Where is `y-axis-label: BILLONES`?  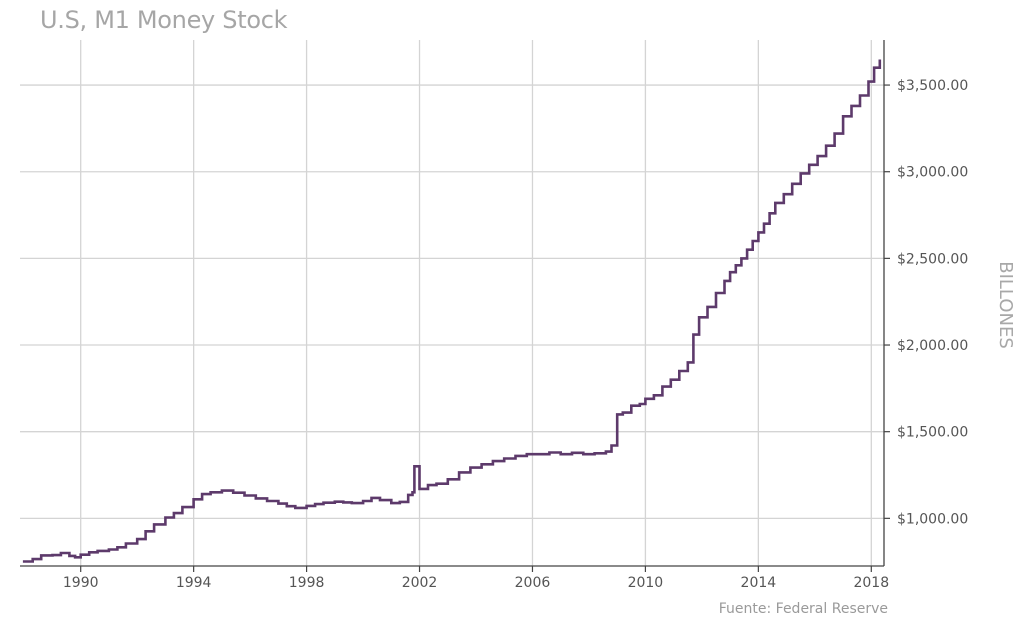
y-axis-label: BILLONES is located at coordinates (1005, 305).